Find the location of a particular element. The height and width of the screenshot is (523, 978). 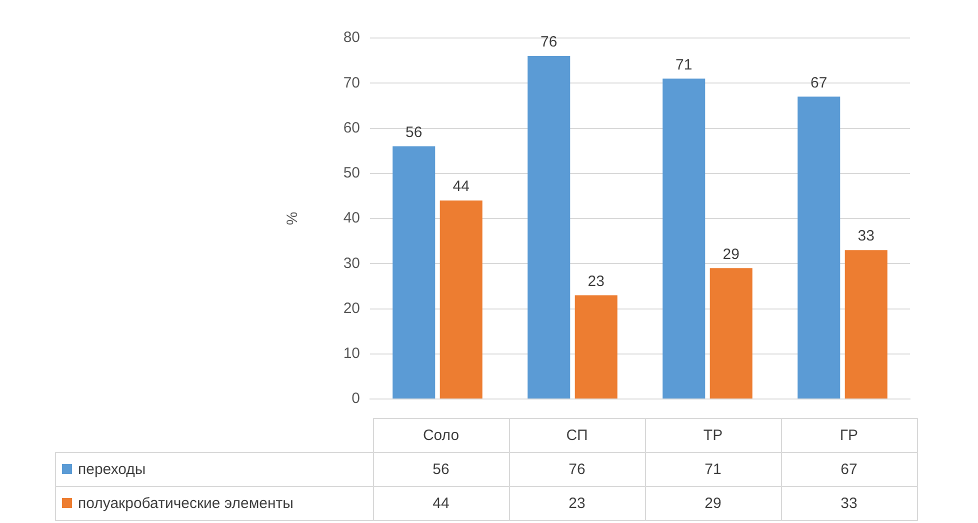

data-label: 33 is located at coordinates (849, 503).